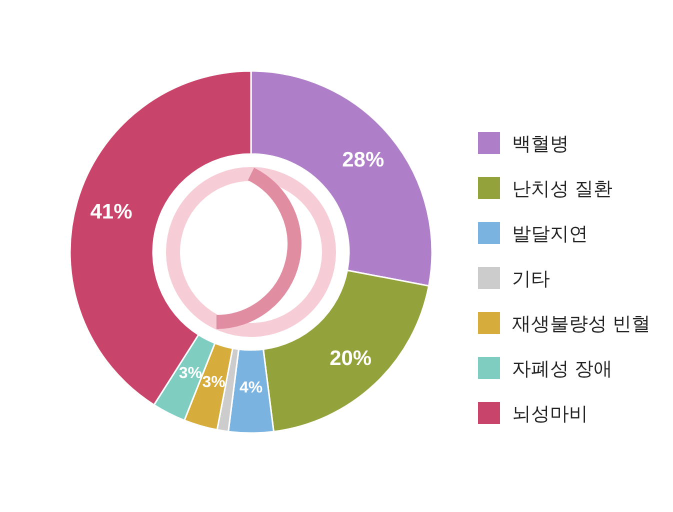 This screenshot has width=673, height=512. I want to click on data-label: 28%, so click(363, 160).